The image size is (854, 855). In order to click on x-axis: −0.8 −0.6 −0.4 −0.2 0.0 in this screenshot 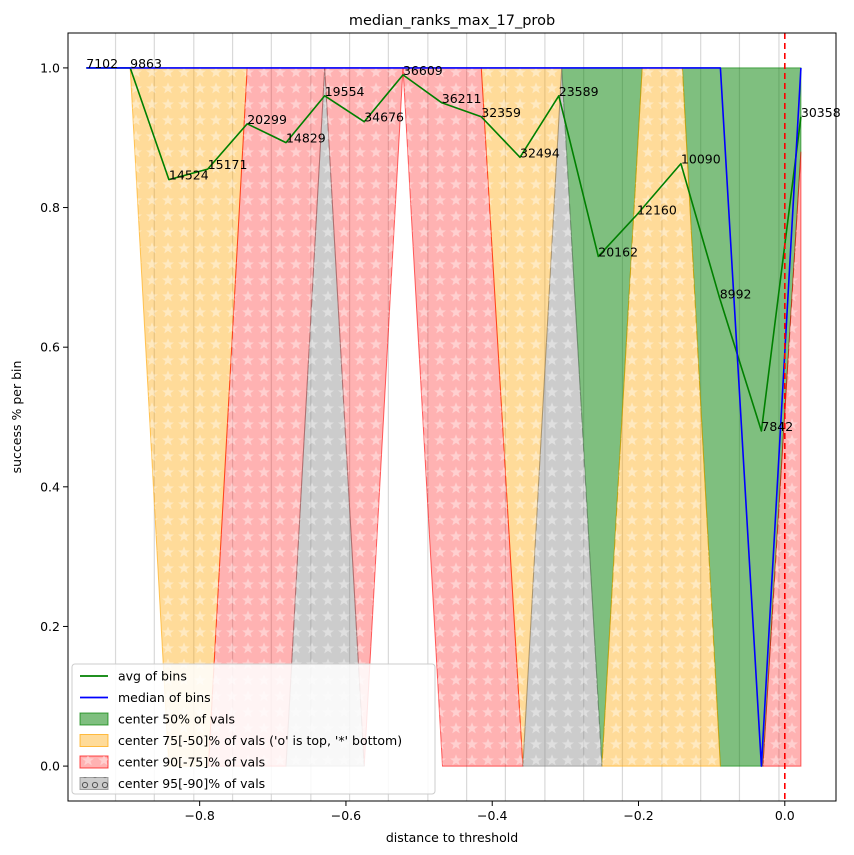, I will do `click(489, 812)`.